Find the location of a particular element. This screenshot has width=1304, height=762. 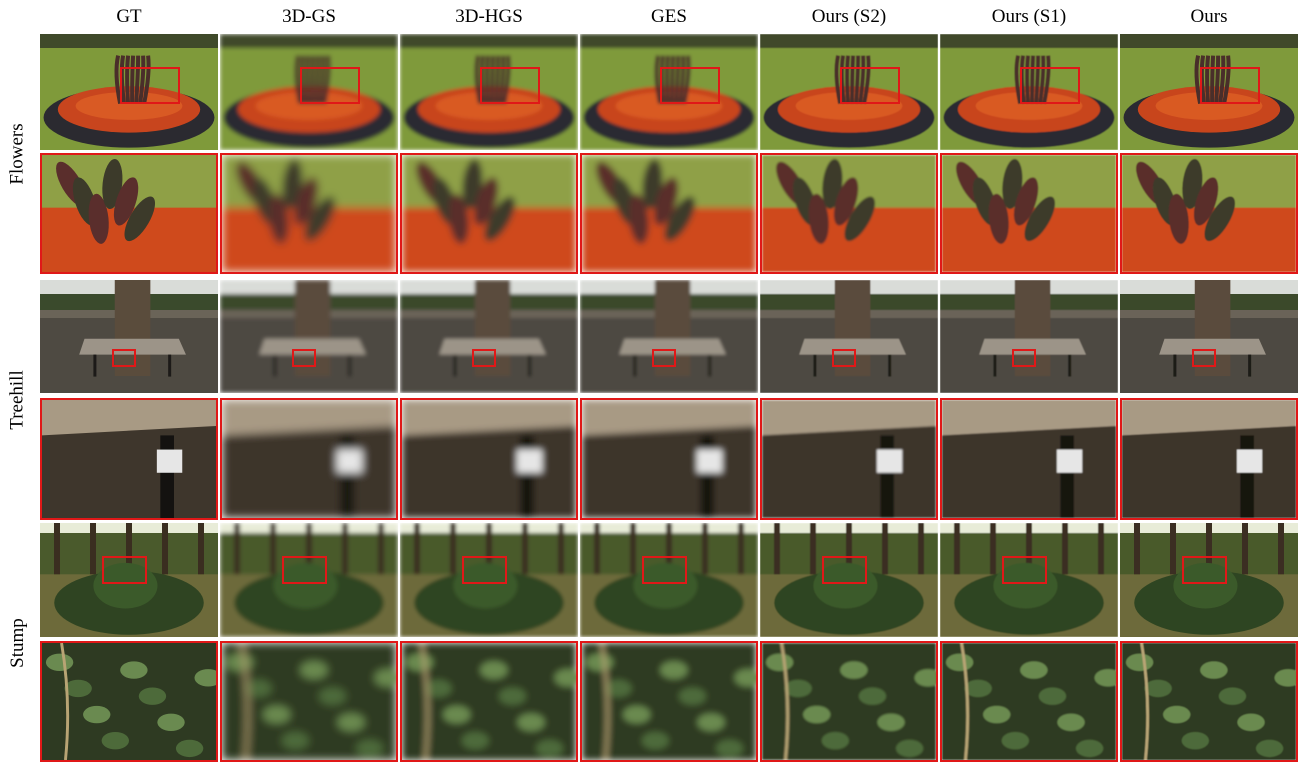

column-header: Ours is located at coordinates (1209, 16).